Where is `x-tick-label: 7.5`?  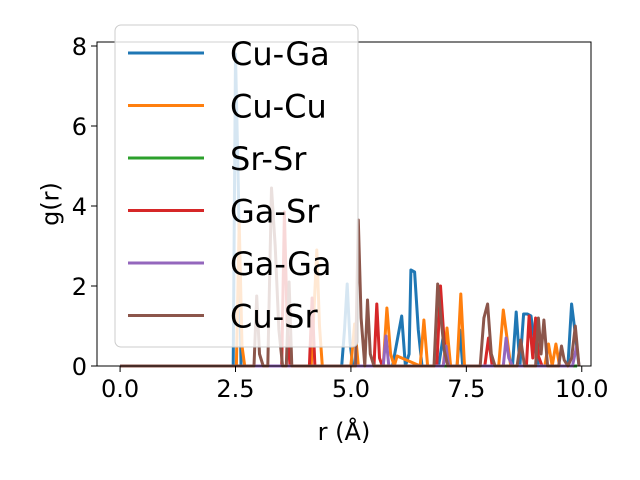
x-tick-label: 7.5 is located at coordinates (466, 389).